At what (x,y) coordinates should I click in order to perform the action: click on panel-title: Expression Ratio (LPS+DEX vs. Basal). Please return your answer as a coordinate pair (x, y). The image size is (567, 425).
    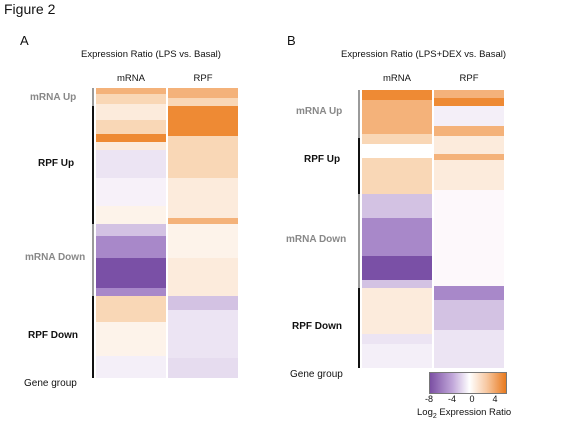
    Looking at the image, I should click on (423, 54).